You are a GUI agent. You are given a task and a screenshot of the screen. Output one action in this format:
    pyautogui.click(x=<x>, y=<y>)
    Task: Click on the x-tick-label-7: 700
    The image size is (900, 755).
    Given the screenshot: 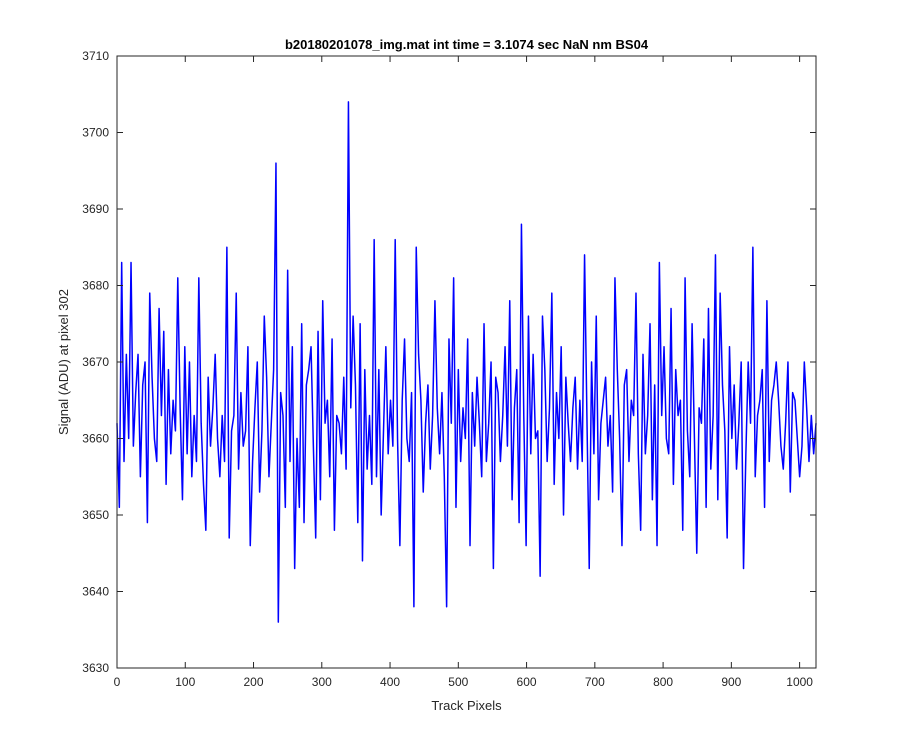 What is the action you would take?
    pyautogui.click(x=595, y=682)
    